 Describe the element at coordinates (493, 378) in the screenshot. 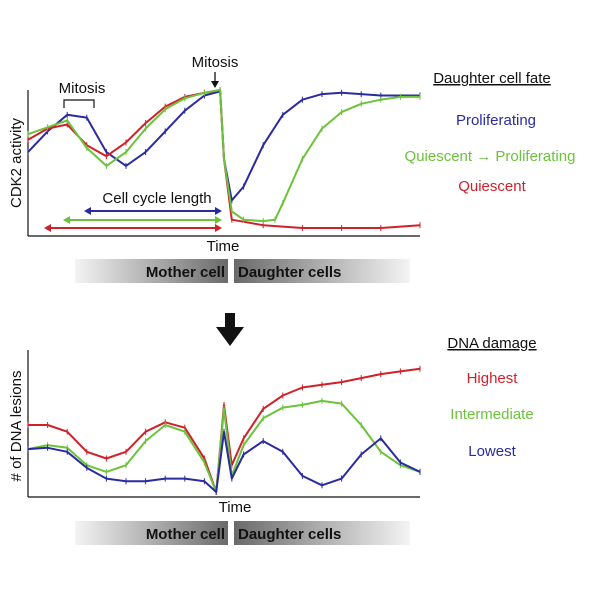

I see `legend-item-highest: Highest` at that location.